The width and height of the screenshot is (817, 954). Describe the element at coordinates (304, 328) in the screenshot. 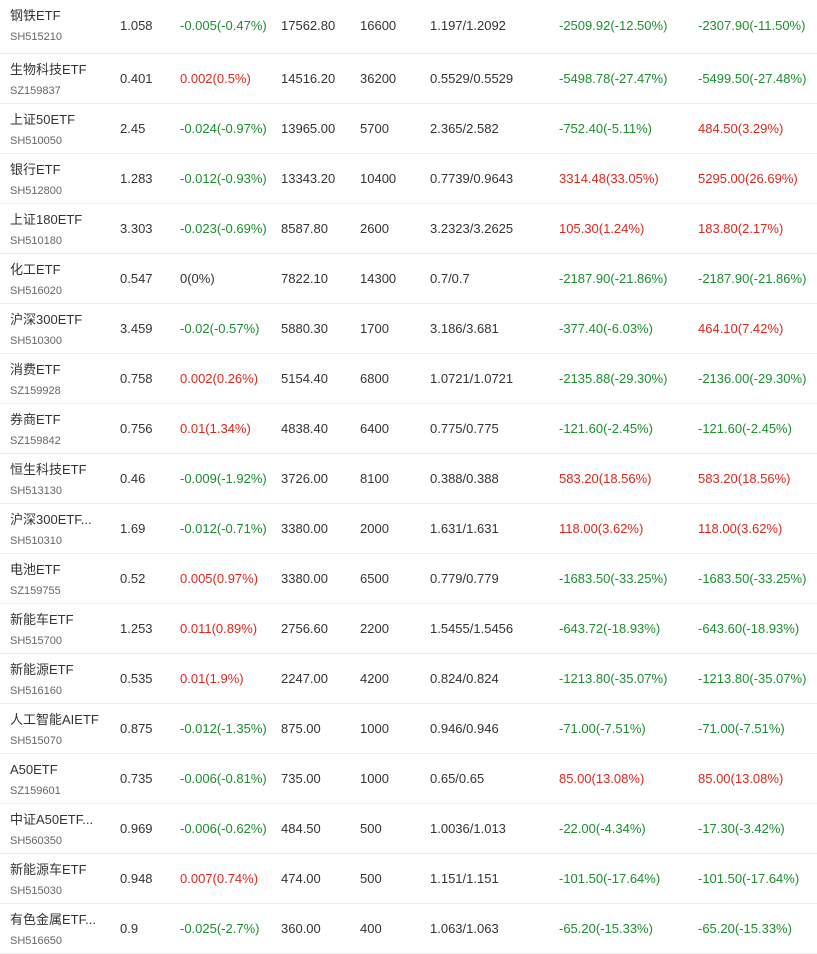

I see `market-value: 5880.30` at that location.